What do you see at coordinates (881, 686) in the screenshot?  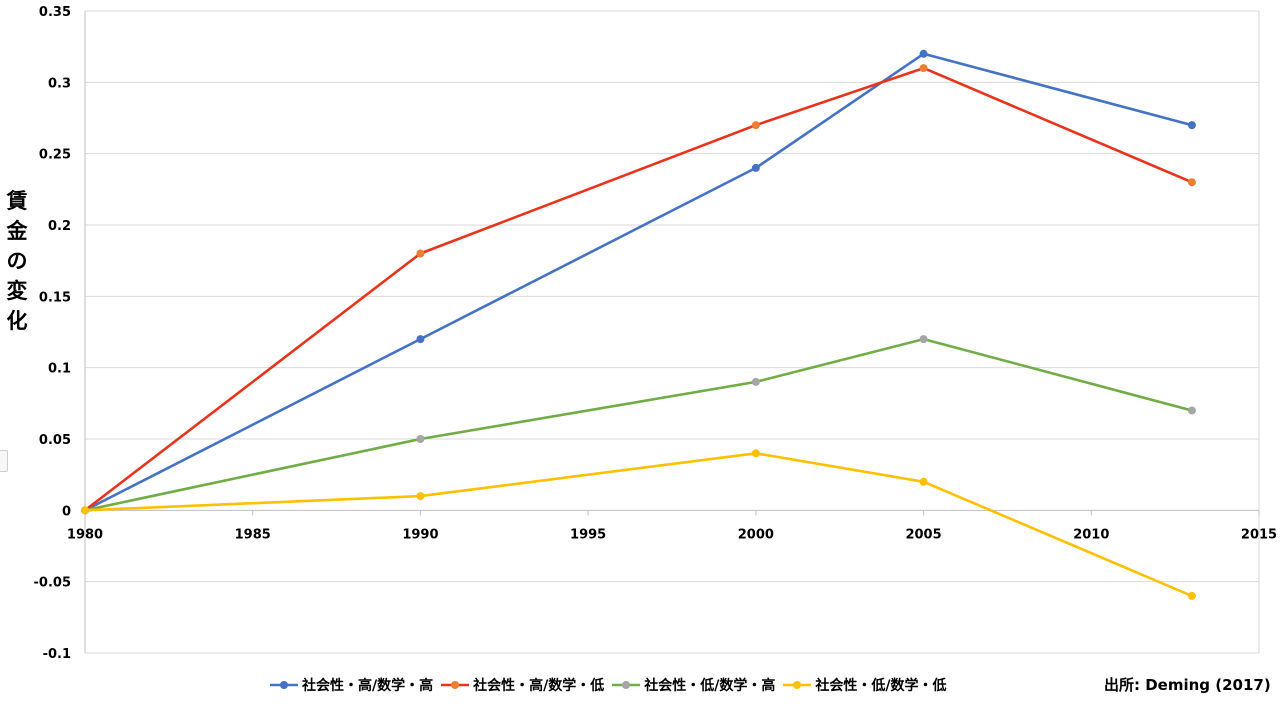 I see `legend-label: 社会性・低/数学・低` at bounding box center [881, 686].